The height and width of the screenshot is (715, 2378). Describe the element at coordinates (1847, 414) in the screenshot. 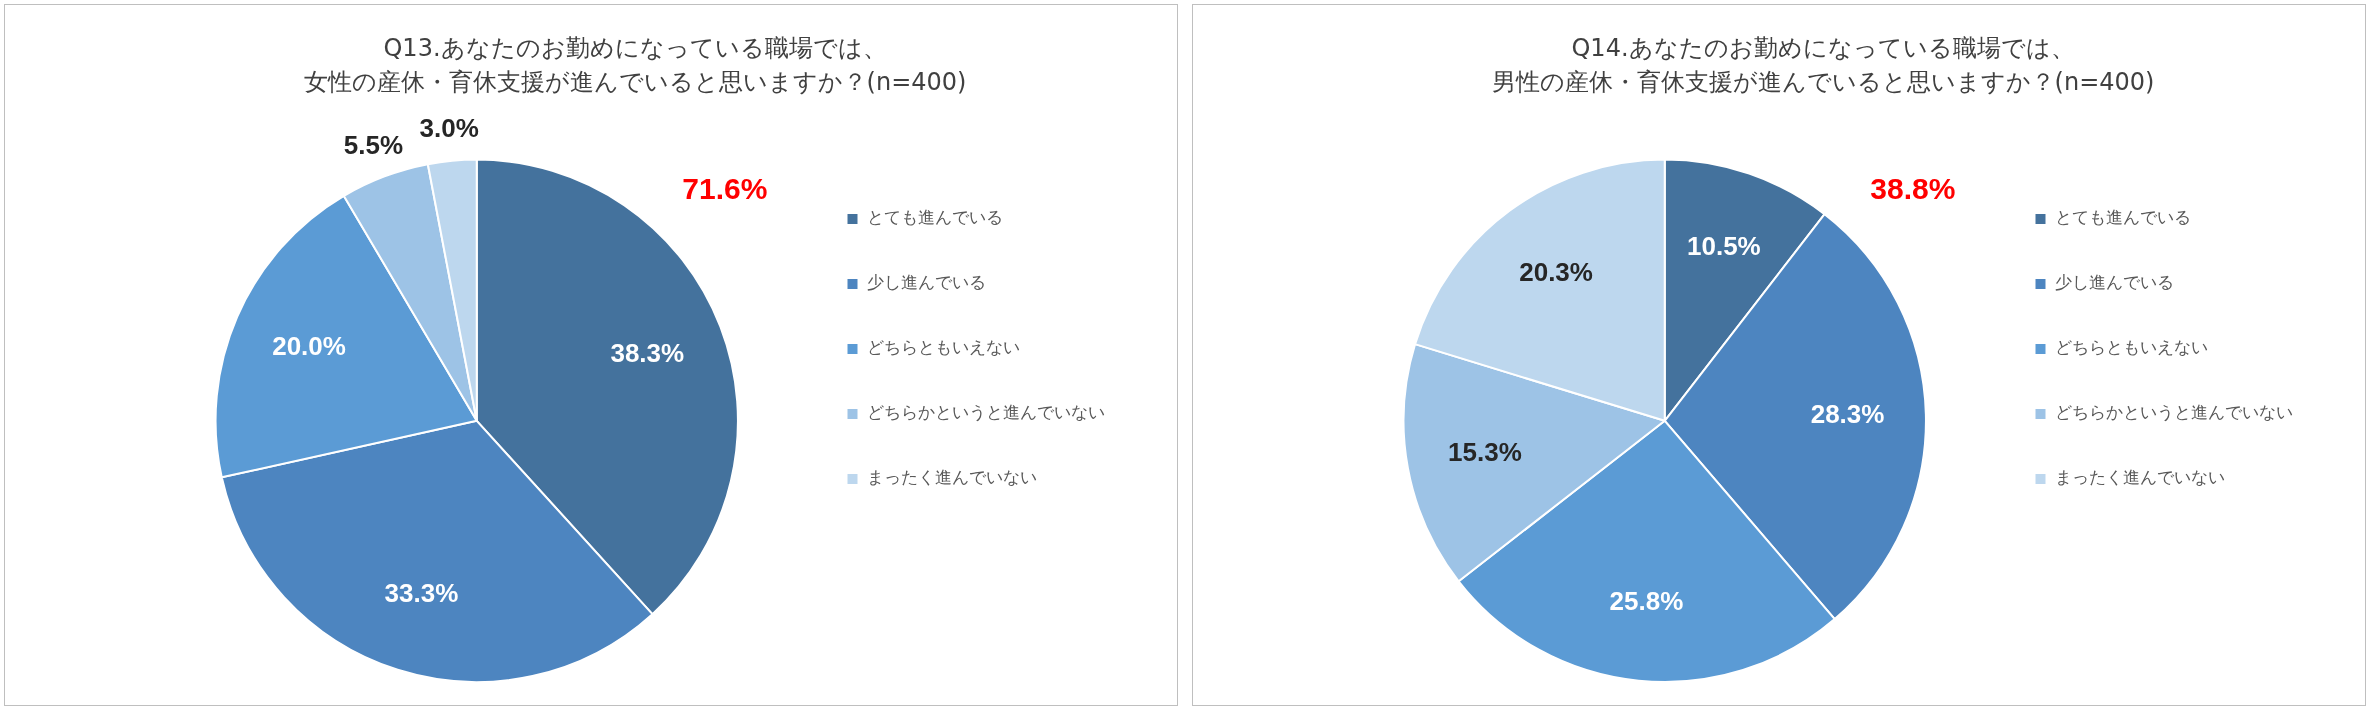

I see `data-label: 28.3%` at that location.